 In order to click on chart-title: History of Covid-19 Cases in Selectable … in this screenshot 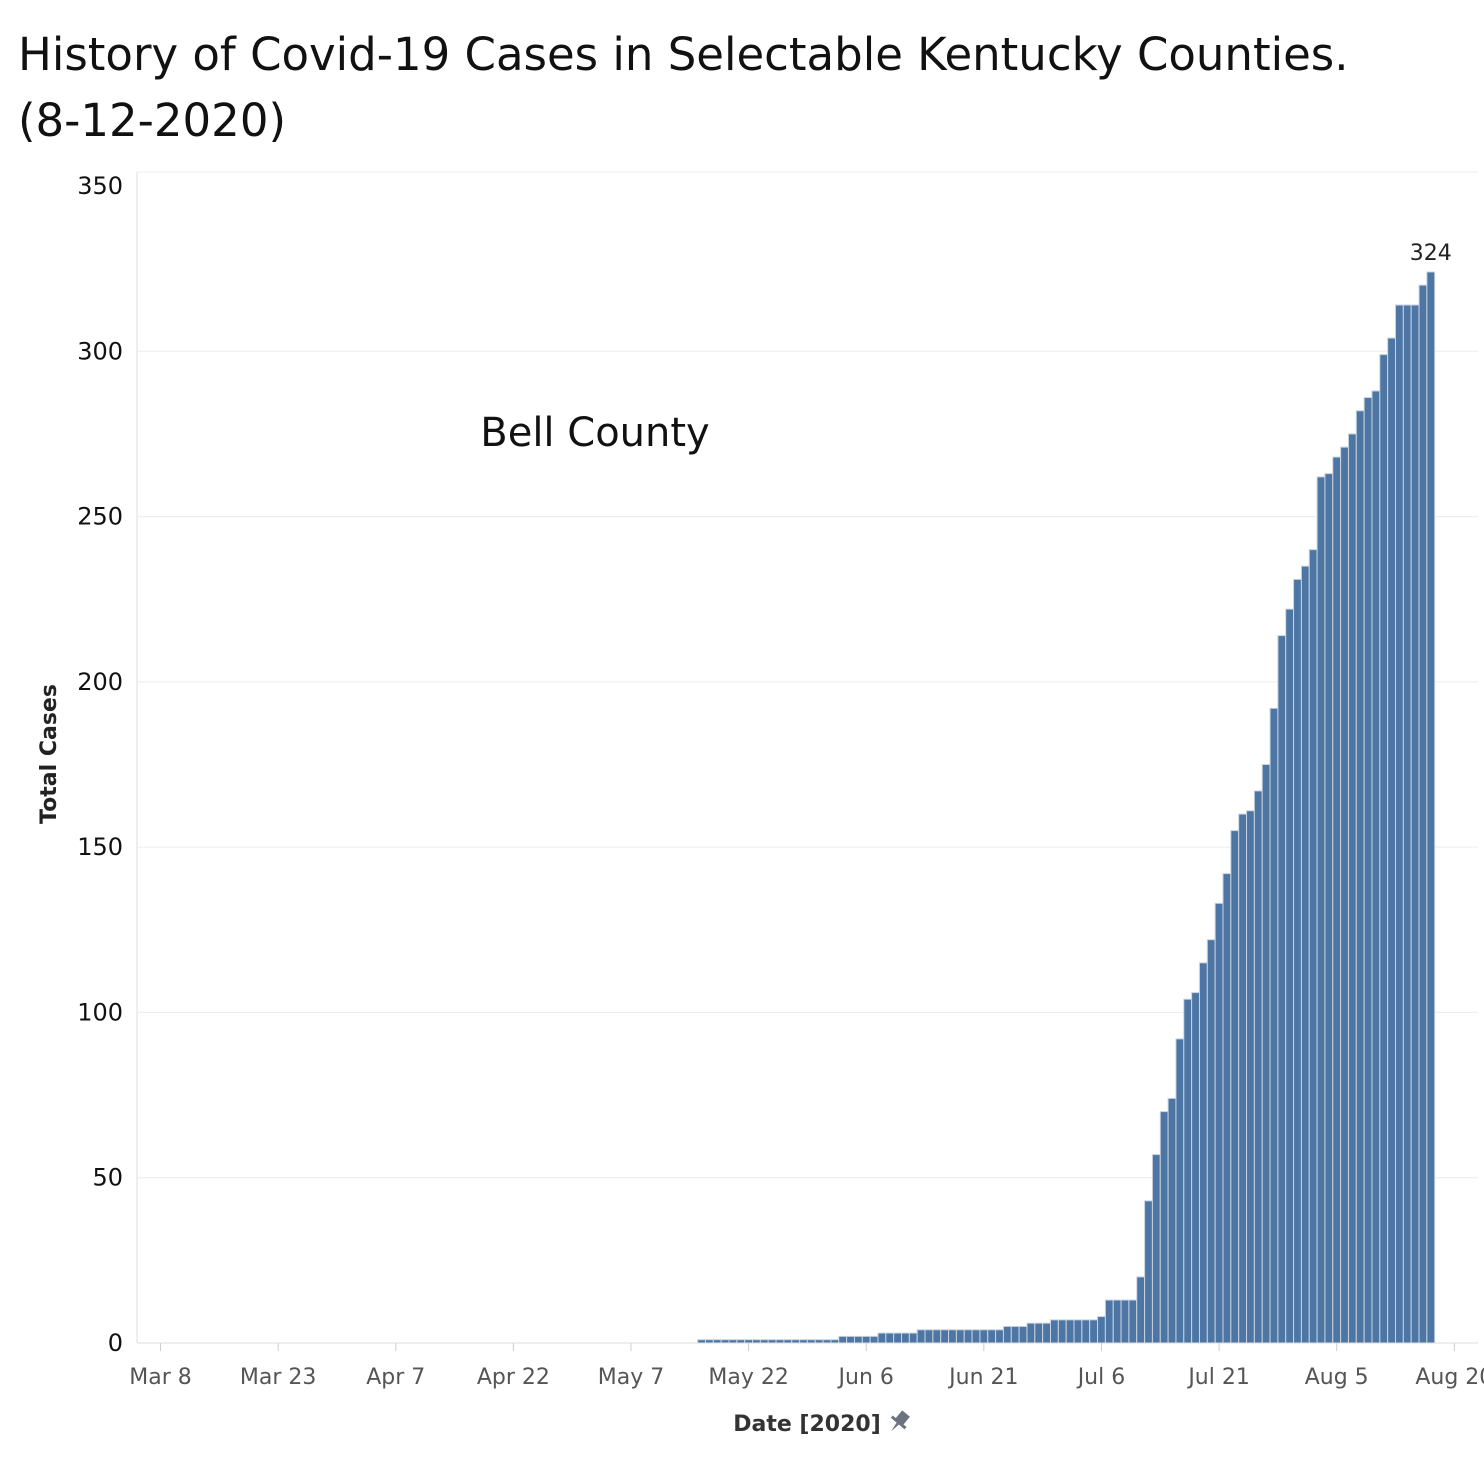, I will do `click(738, 88)`.